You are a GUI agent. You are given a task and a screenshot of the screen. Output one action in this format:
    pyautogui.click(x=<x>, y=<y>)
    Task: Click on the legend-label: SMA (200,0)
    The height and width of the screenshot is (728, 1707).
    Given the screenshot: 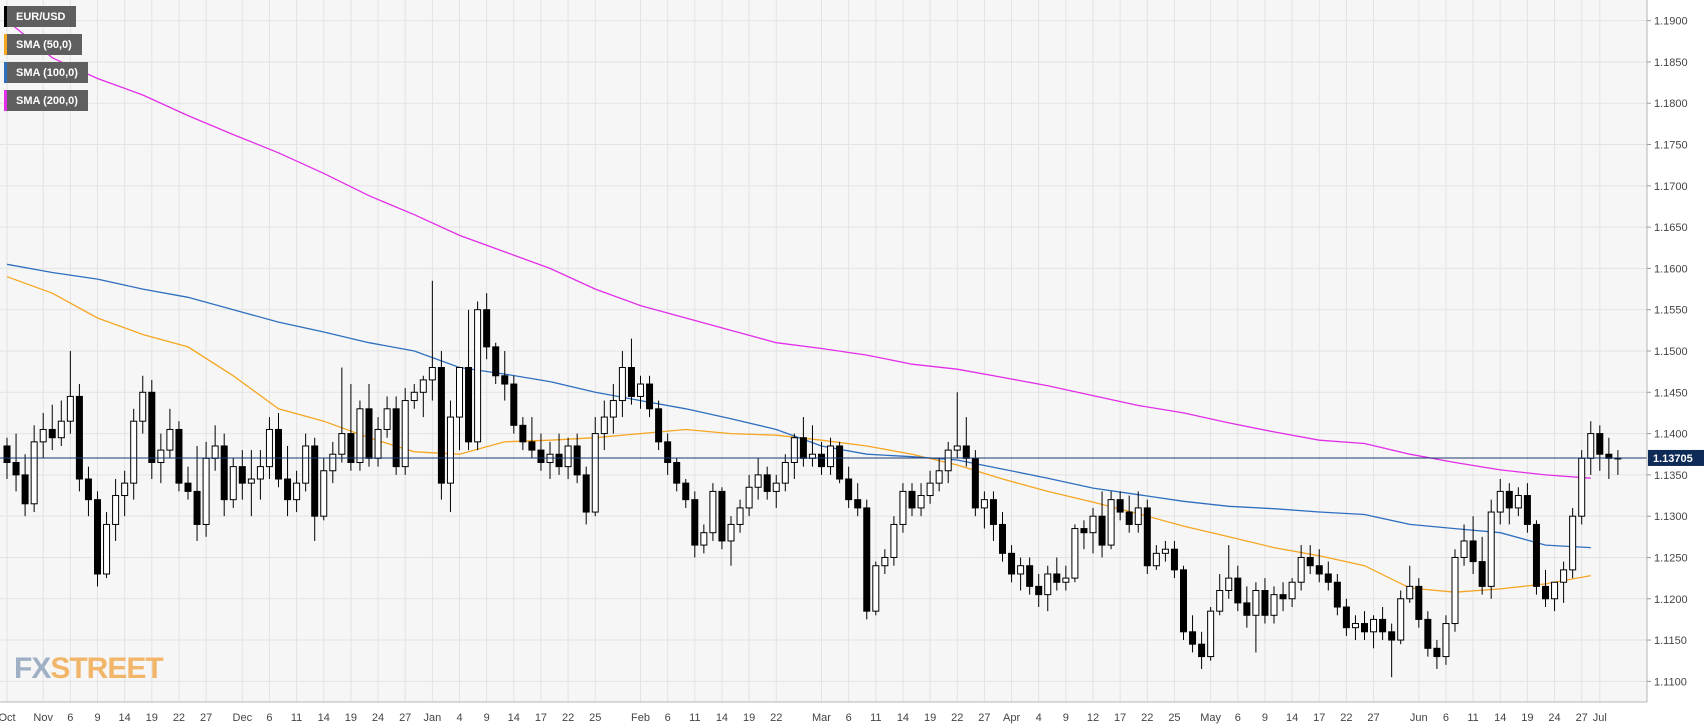 What is the action you would take?
    pyautogui.click(x=47, y=100)
    